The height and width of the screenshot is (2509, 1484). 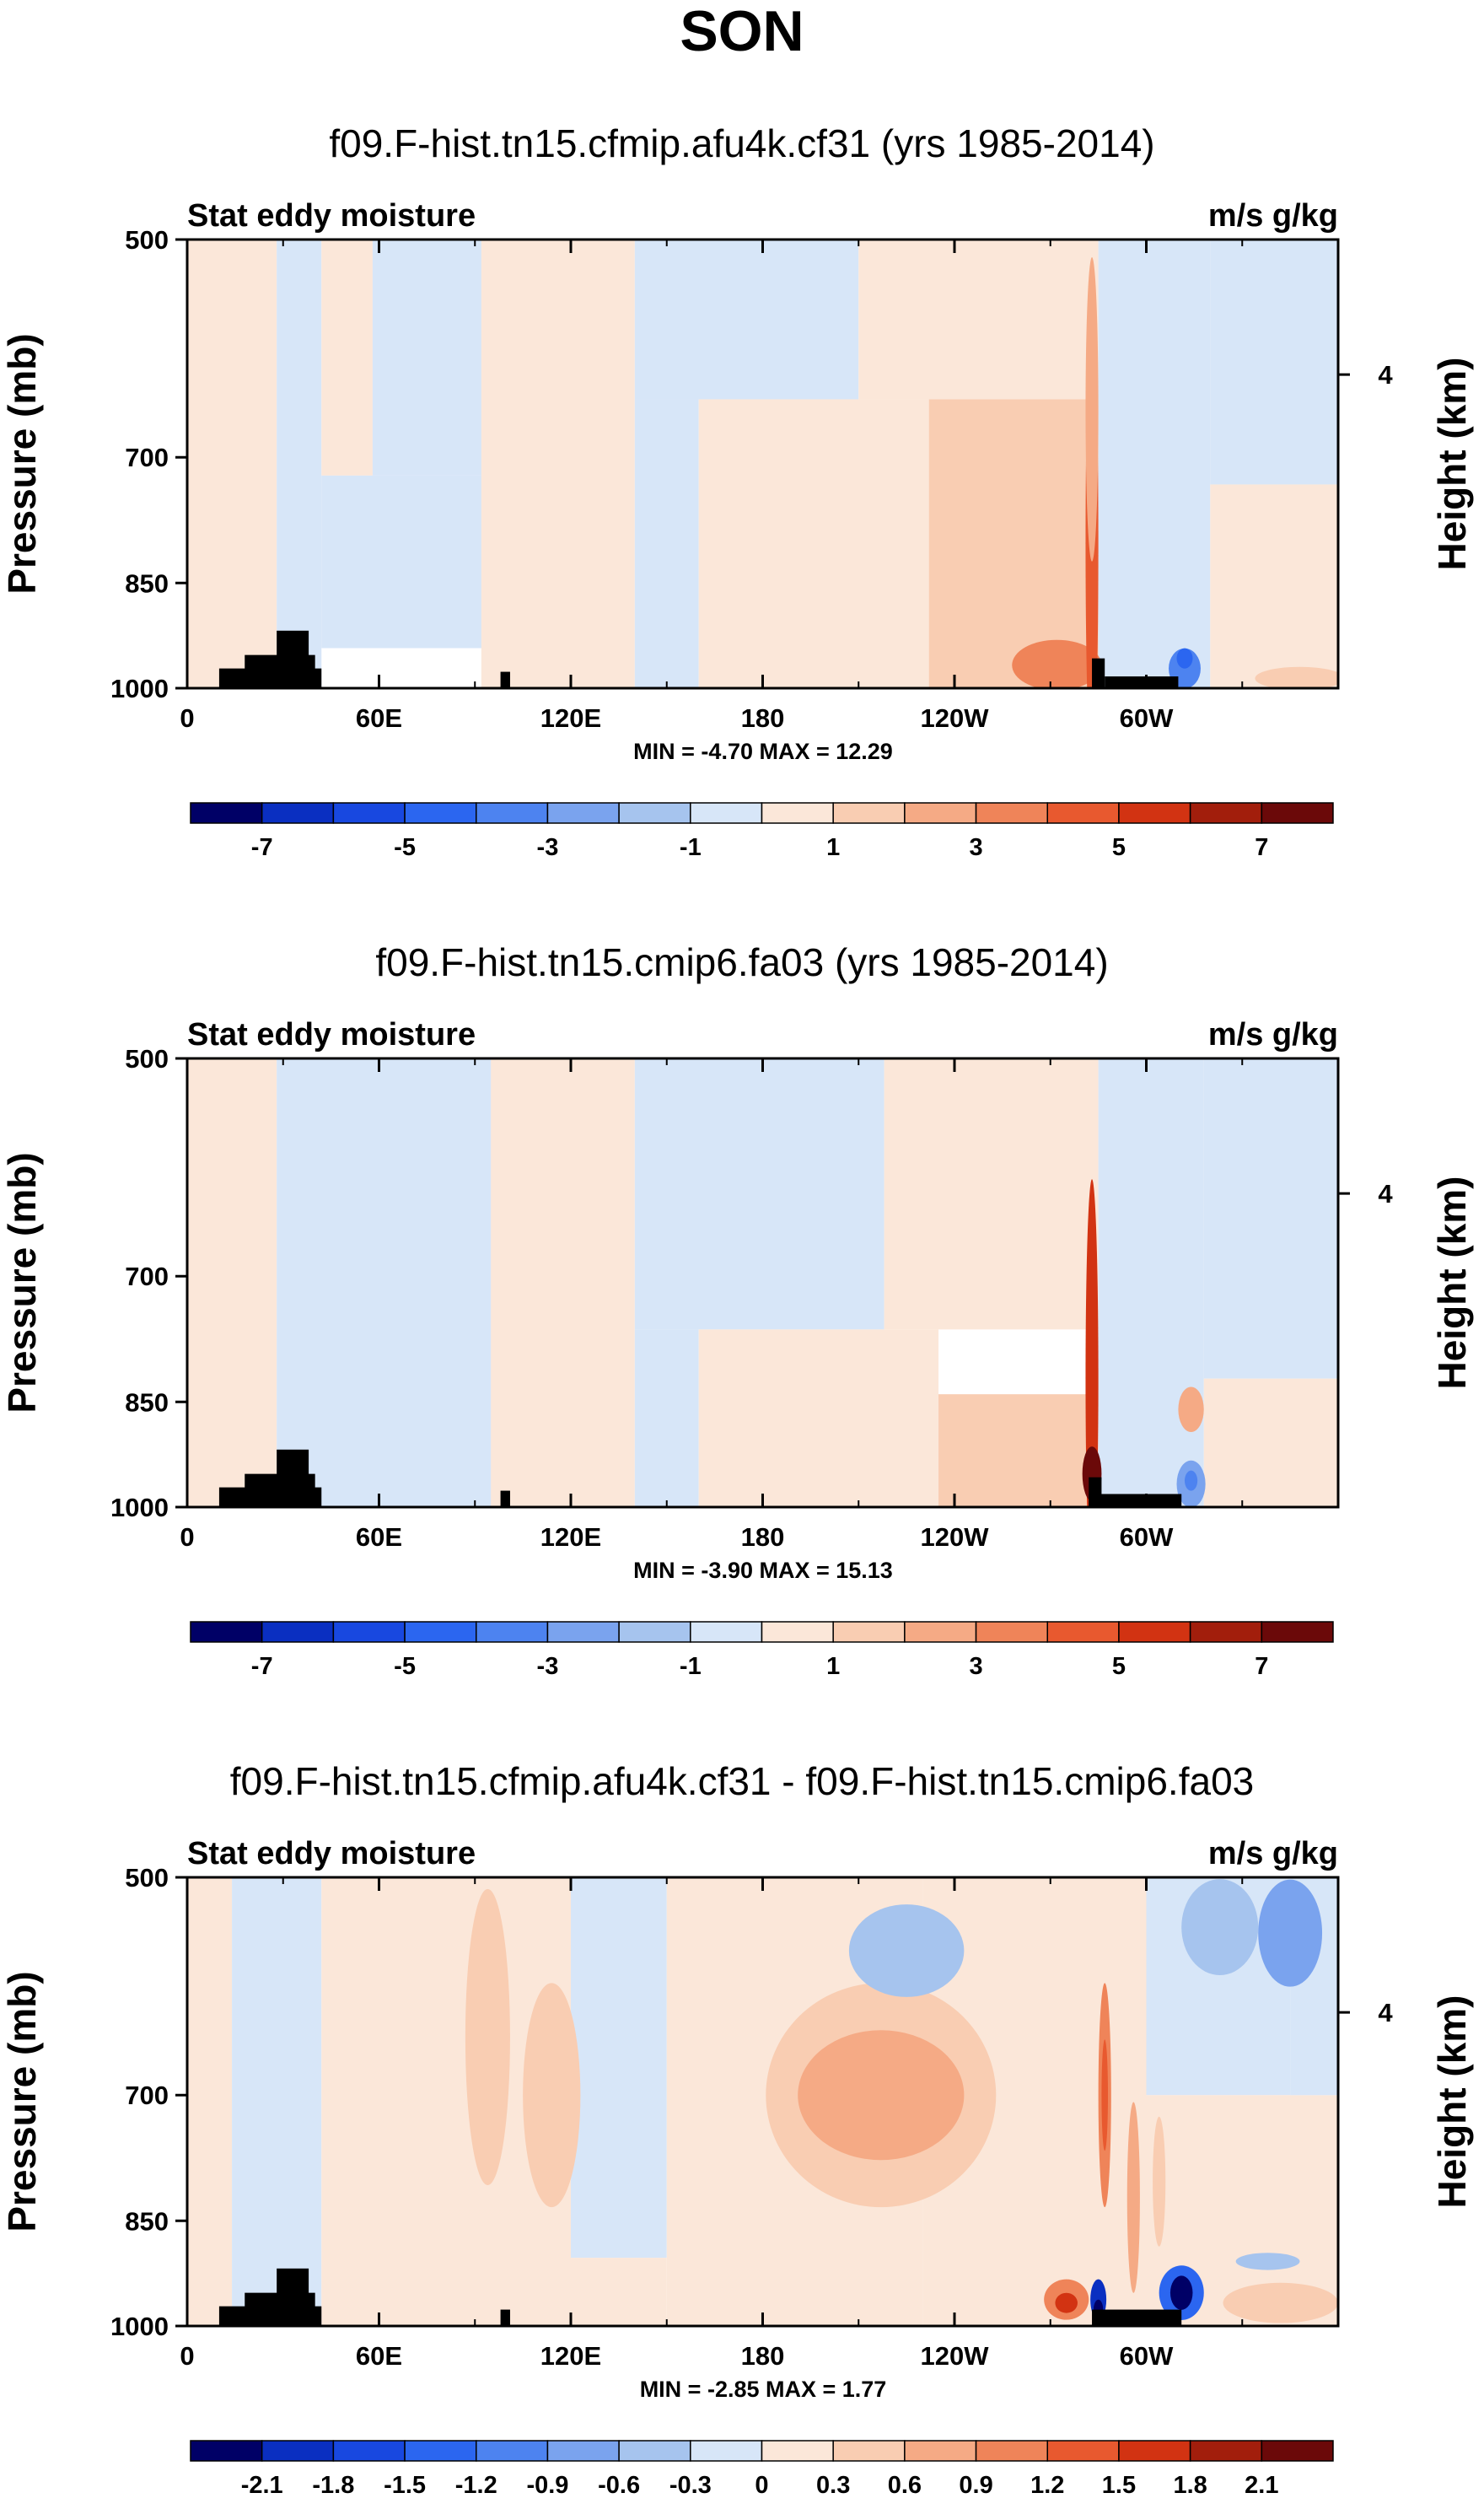 I want to click on colorbar-label: -5, so click(x=405, y=1666).